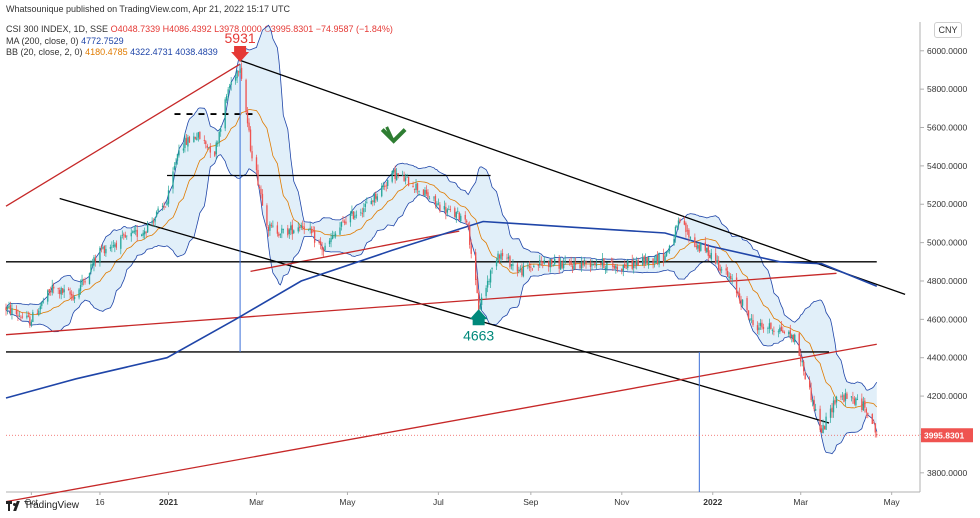 This screenshot has width=980, height=518. Describe the element at coordinates (13, 505) in the screenshot. I see `tradingview-icon` at that location.